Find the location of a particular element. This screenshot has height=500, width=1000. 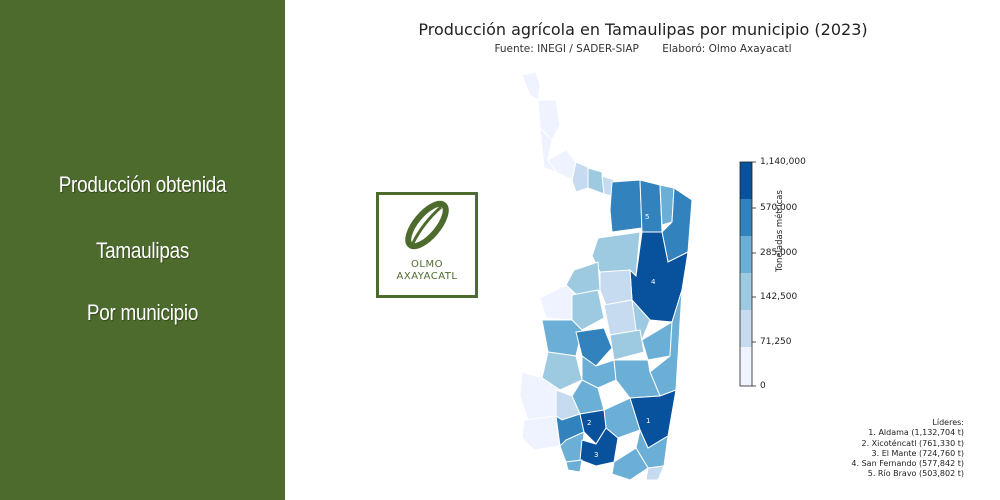

sidebar-line-state: Tamaulipas is located at coordinates (142, 250).